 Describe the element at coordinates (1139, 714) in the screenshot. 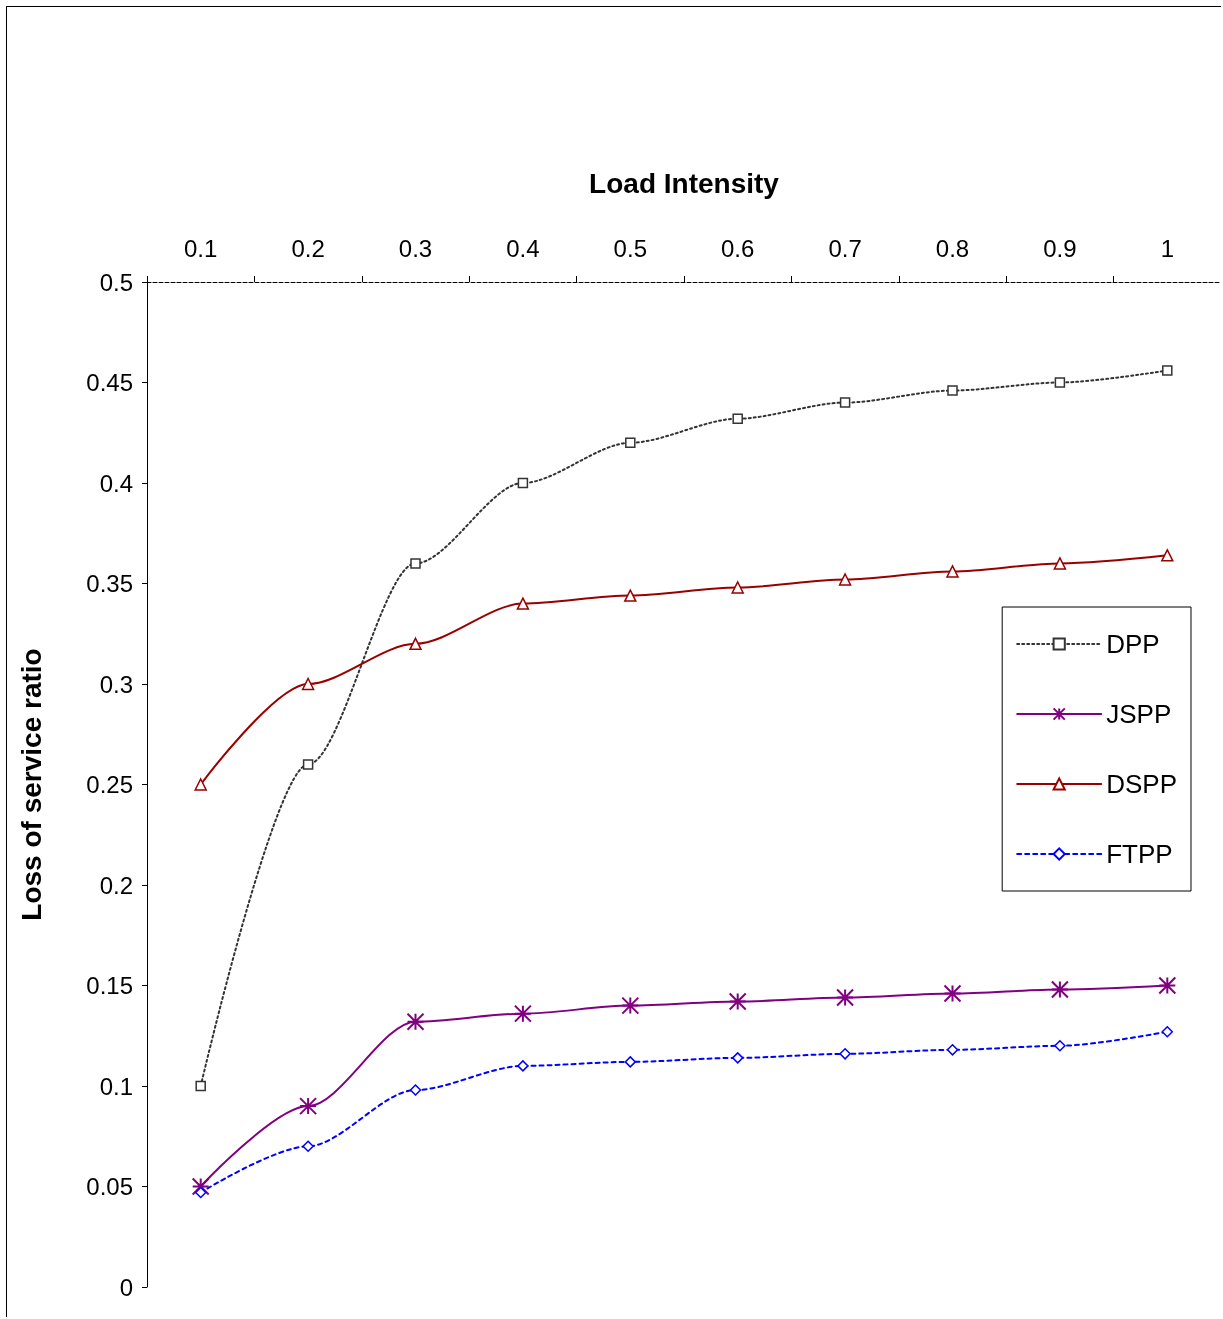

I see `legend-label: JSPP` at that location.